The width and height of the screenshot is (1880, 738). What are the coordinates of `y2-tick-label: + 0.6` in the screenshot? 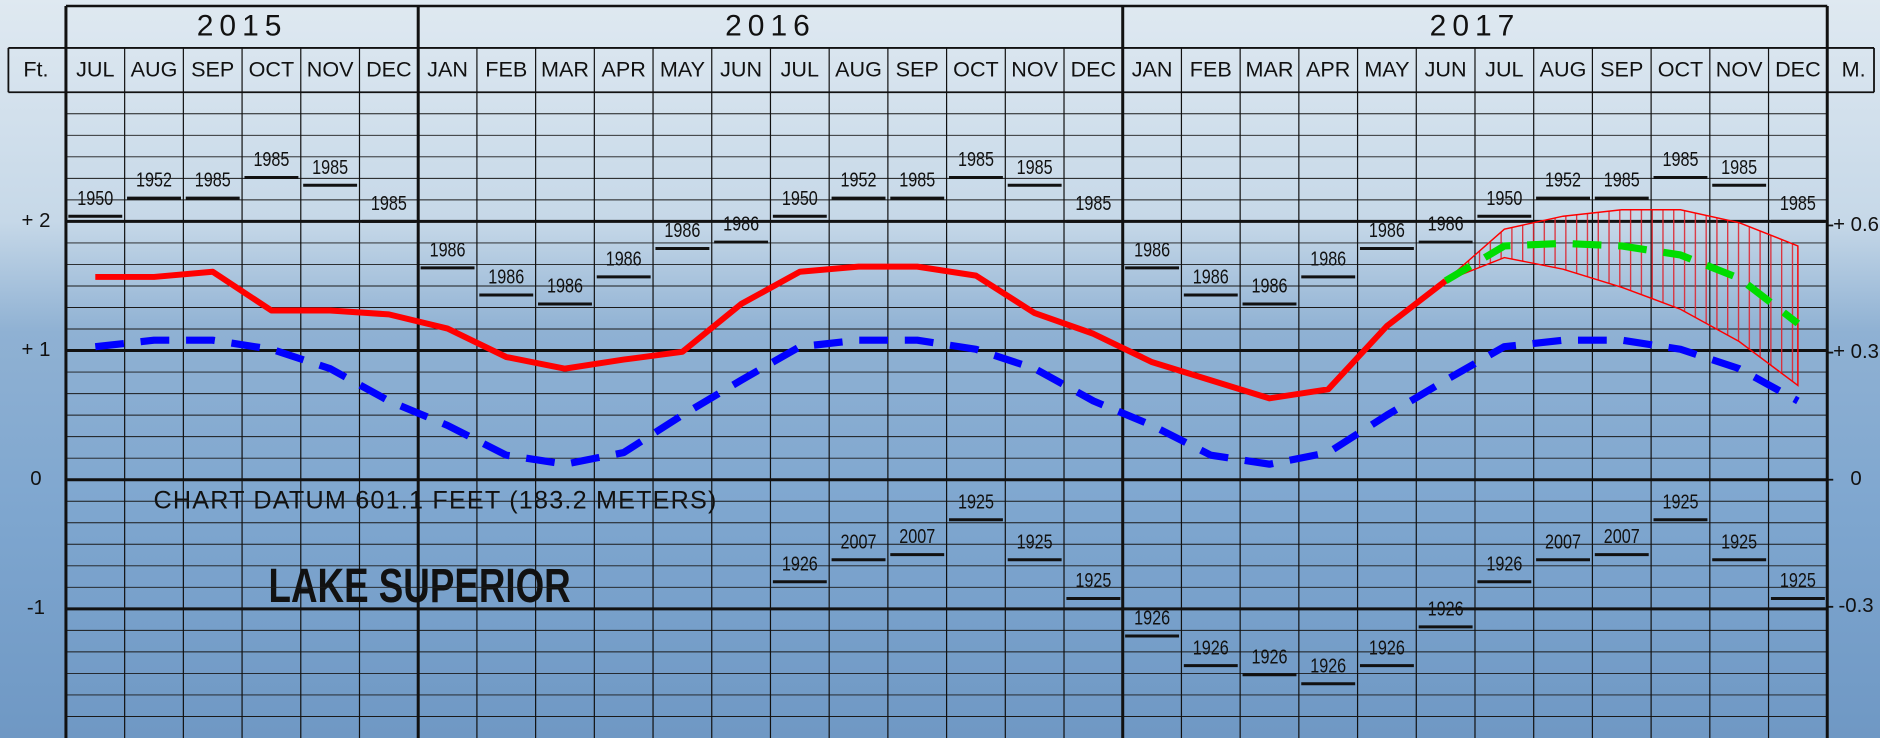 It's located at (1856, 225).